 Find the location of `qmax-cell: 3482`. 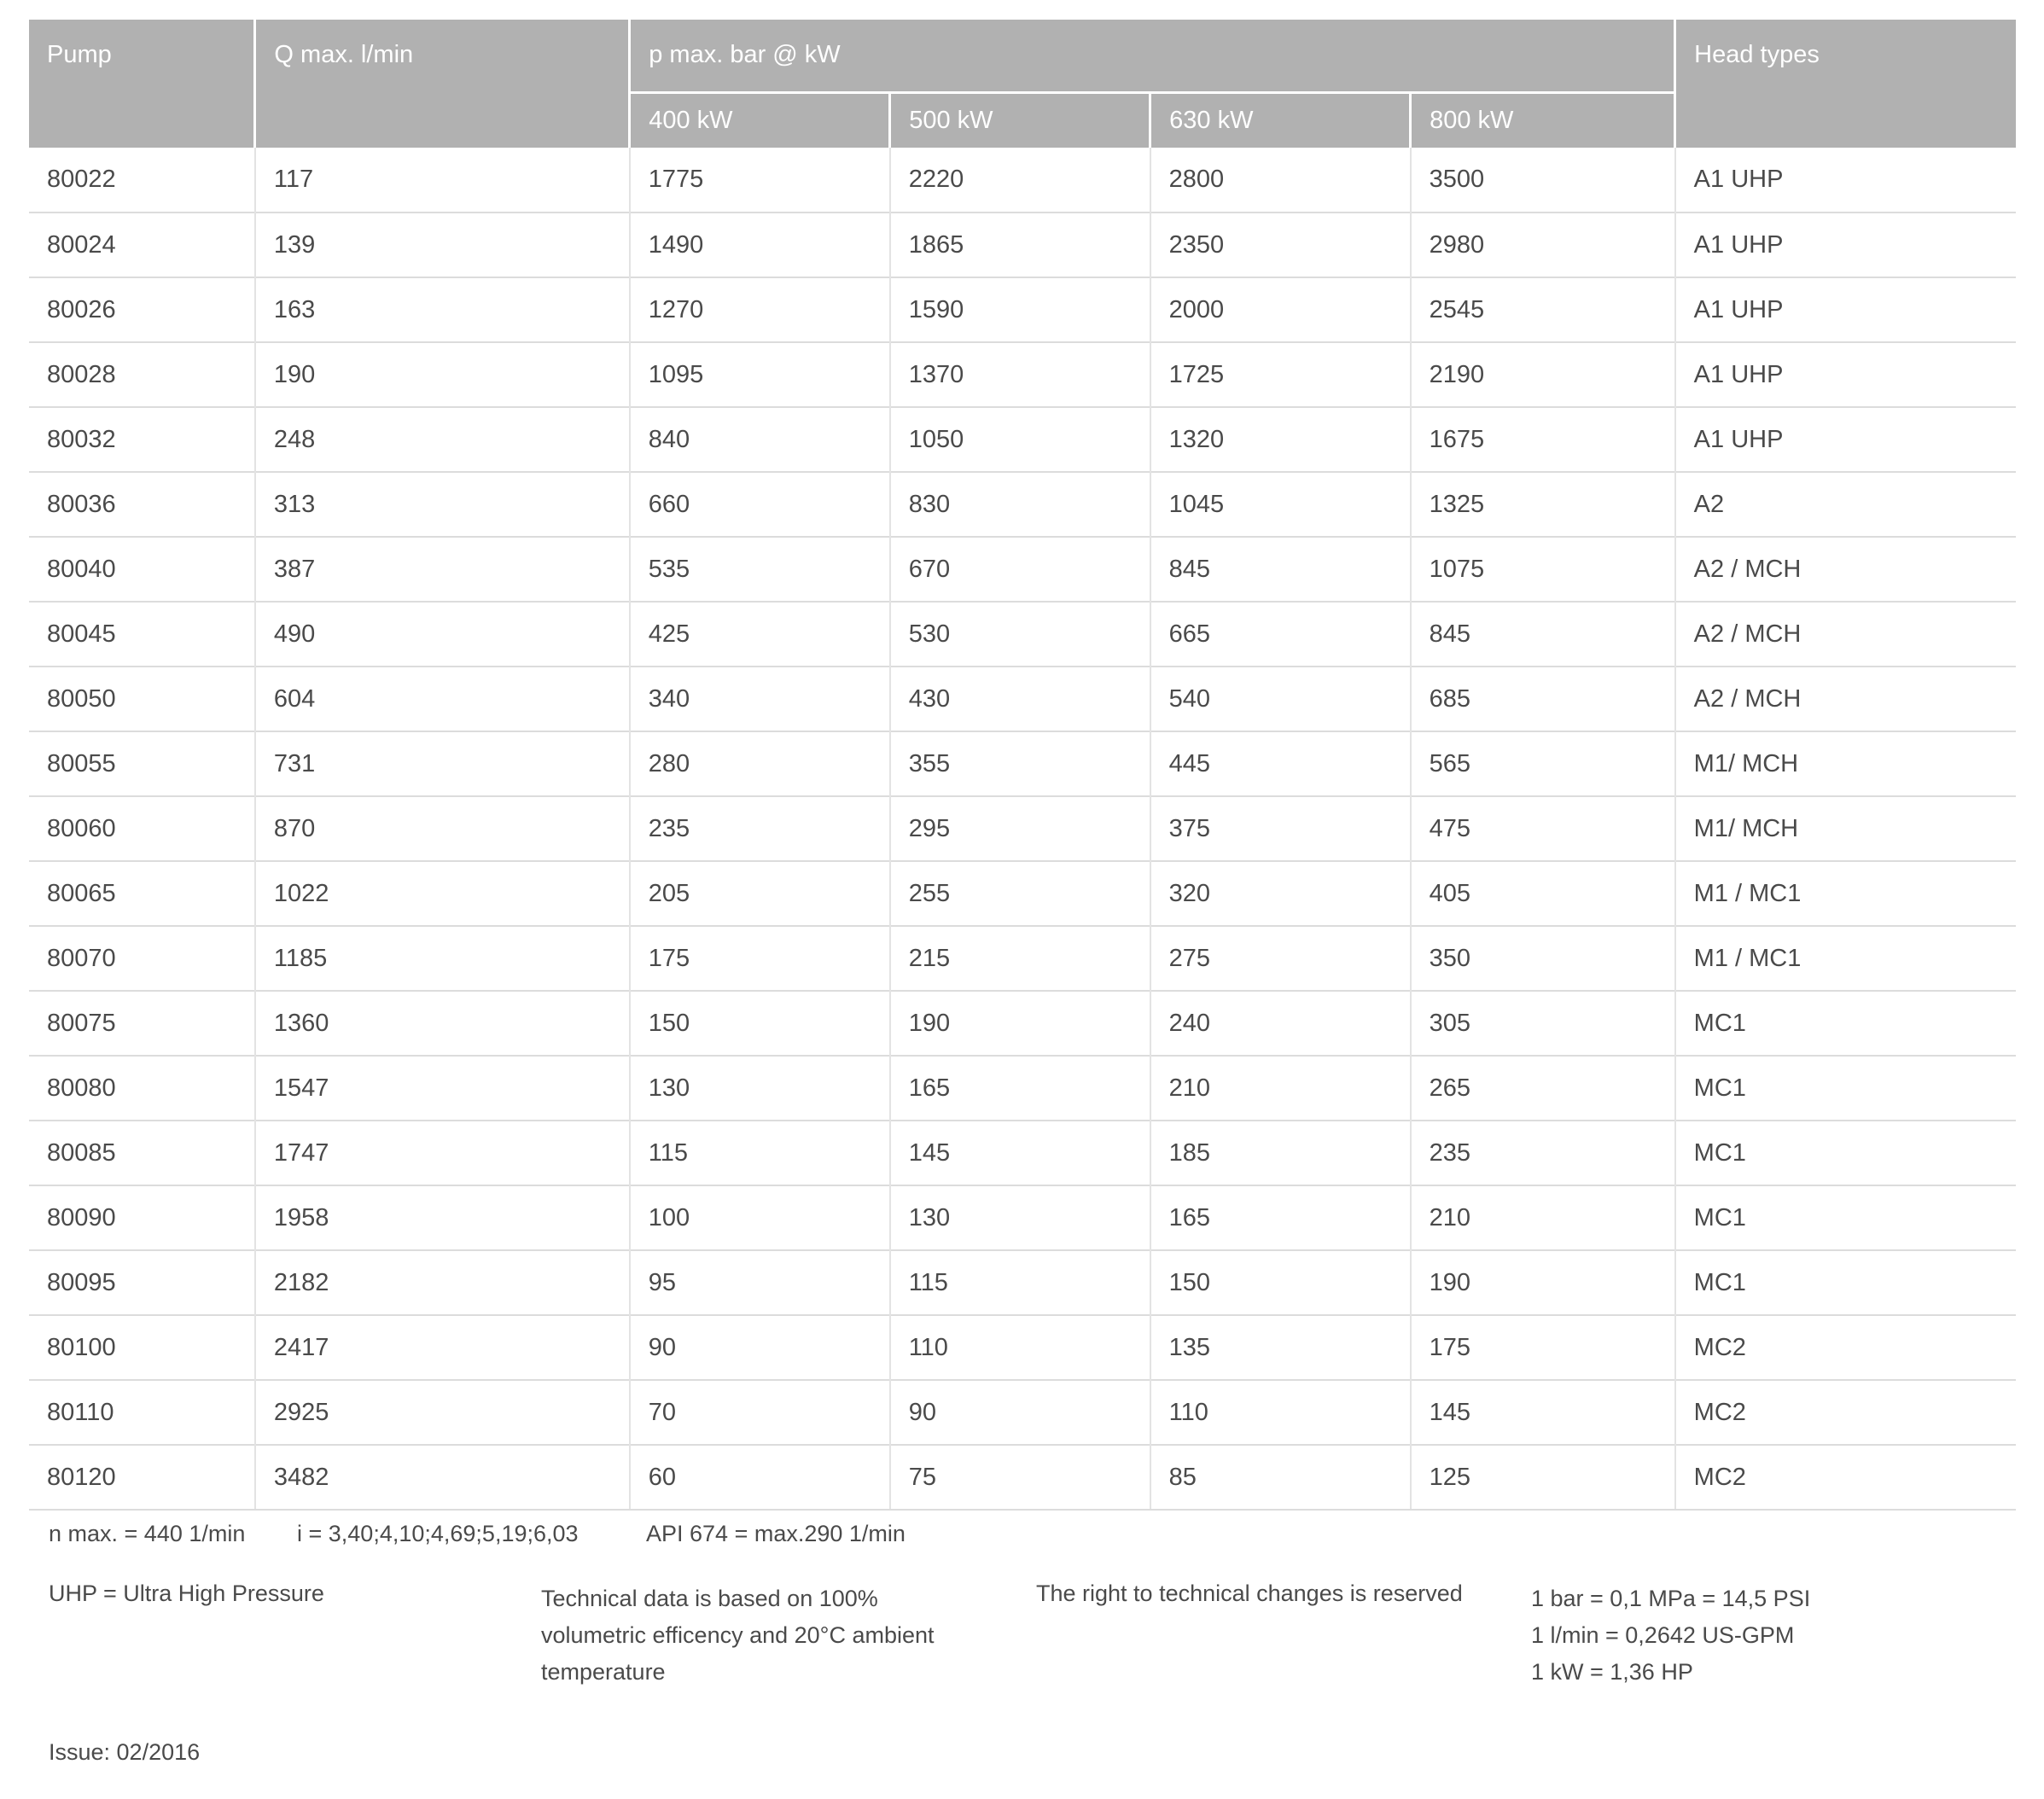

qmax-cell: 3482 is located at coordinates (441, 1477).